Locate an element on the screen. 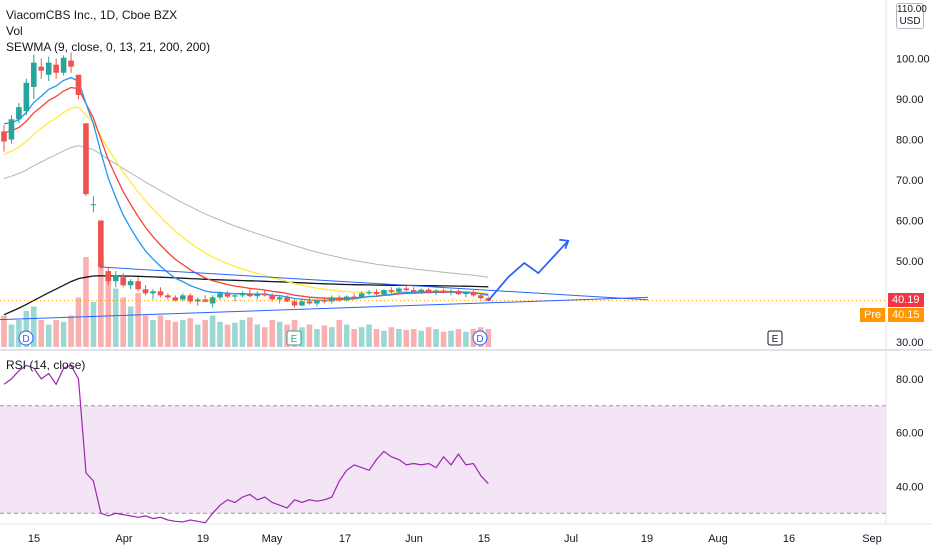 The height and width of the screenshot is (550, 932). price-axis-header: 110.00 USD is located at coordinates (911, 16).